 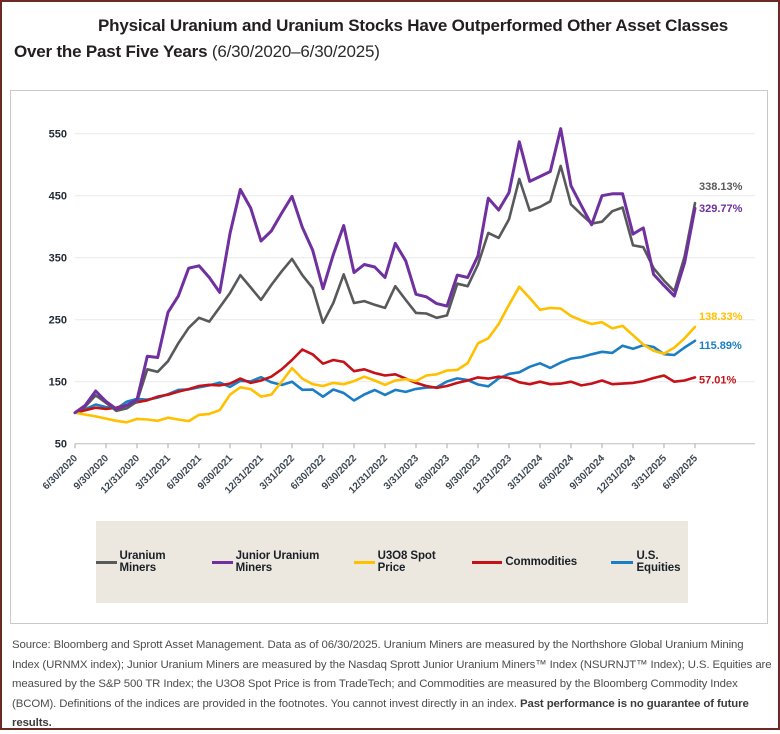 I want to click on chart-title-period: (6/30/2020–6/30/2025), so click(x=293, y=51).